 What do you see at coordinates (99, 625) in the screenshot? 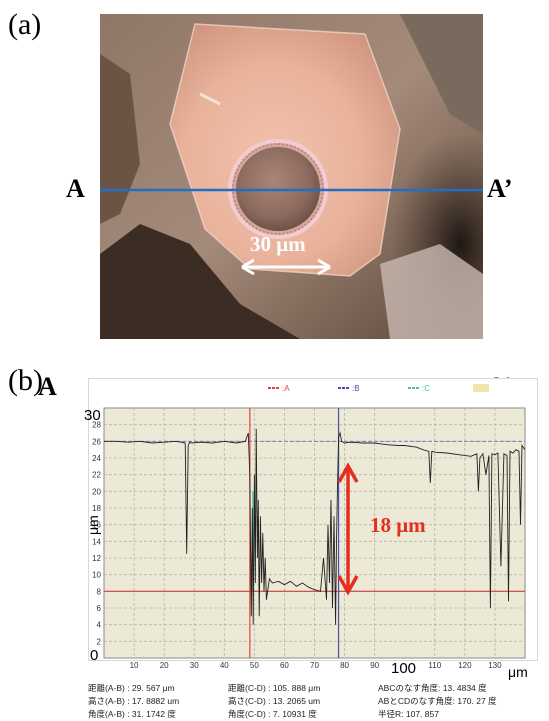
I see `y-tick-label: 4` at bounding box center [99, 625].